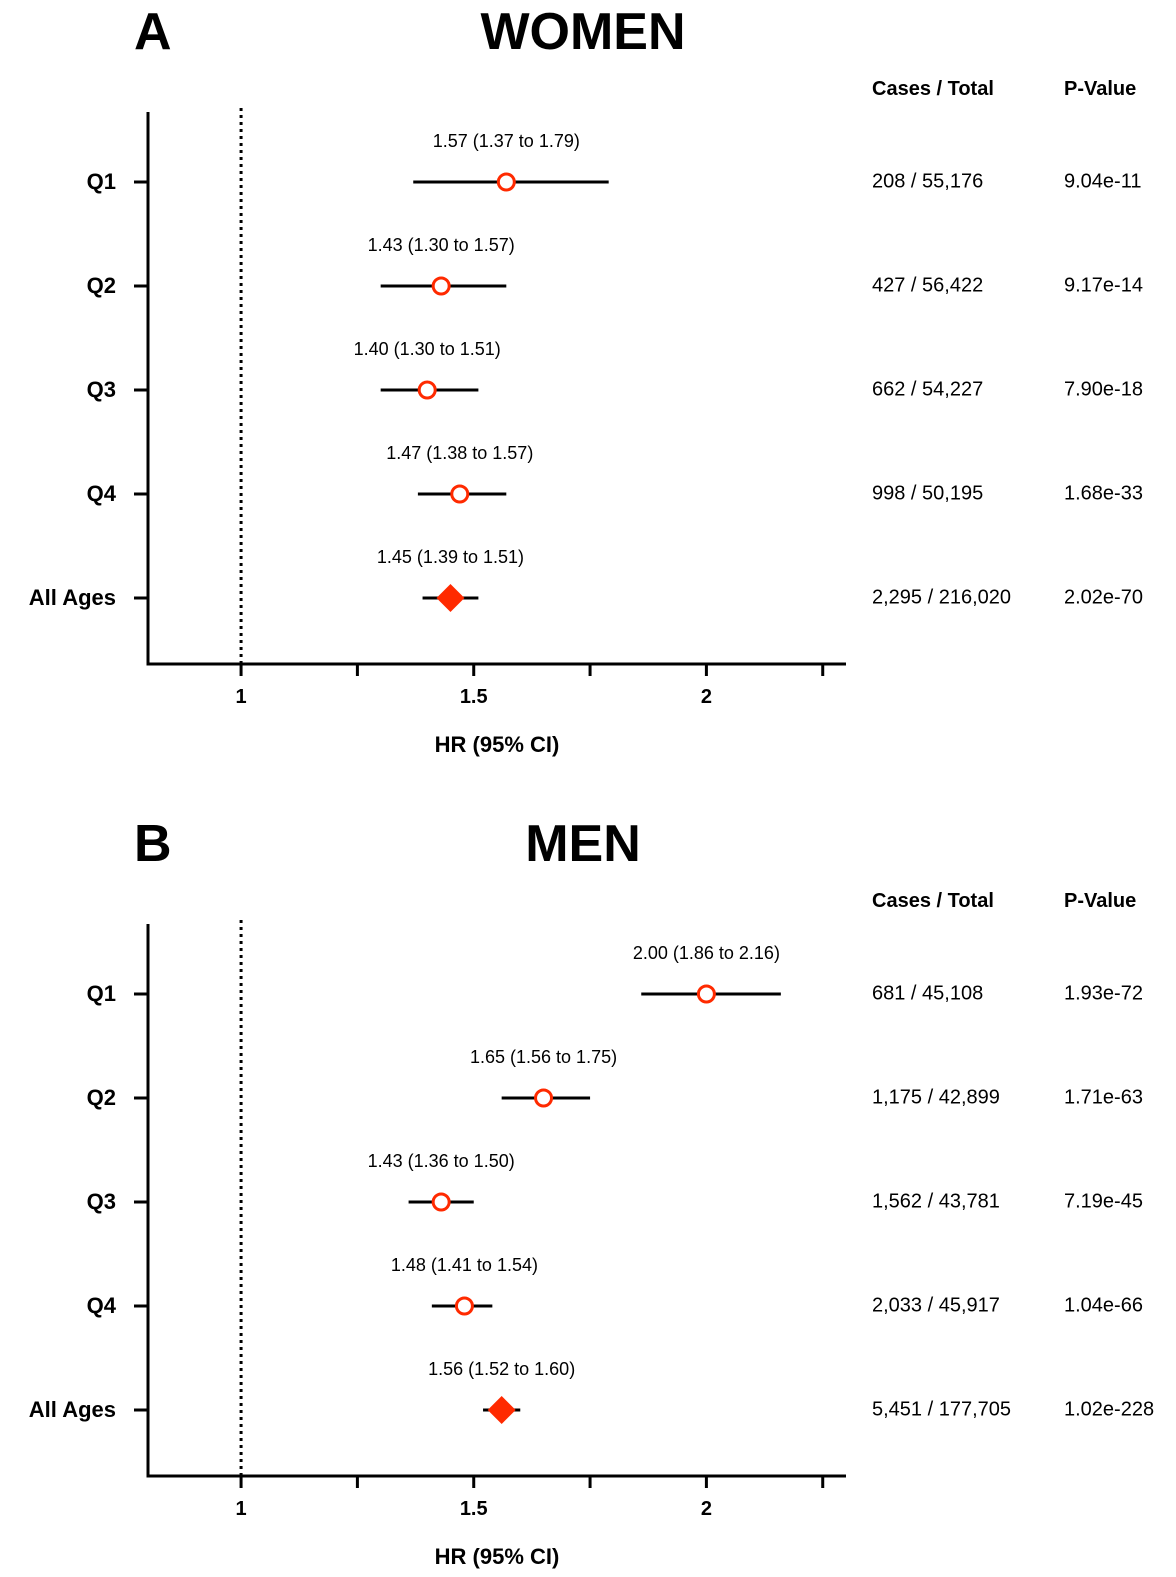 The width and height of the screenshot is (1176, 1577). What do you see at coordinates (928, 493) in the screenshot?
I see `cases-value: 998 / 50,195` at bounding box center [928, 493].